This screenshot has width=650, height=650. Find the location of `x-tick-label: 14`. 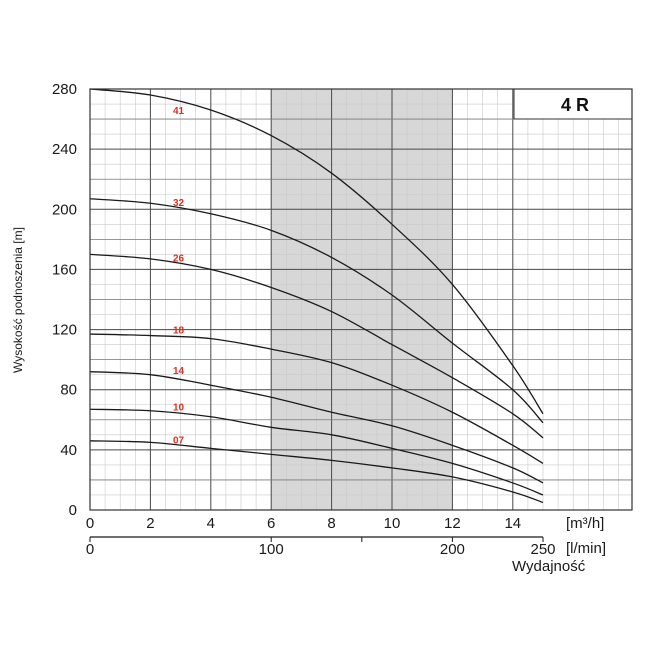

x-tick-label: 14 is located at coordinates (512, 523).